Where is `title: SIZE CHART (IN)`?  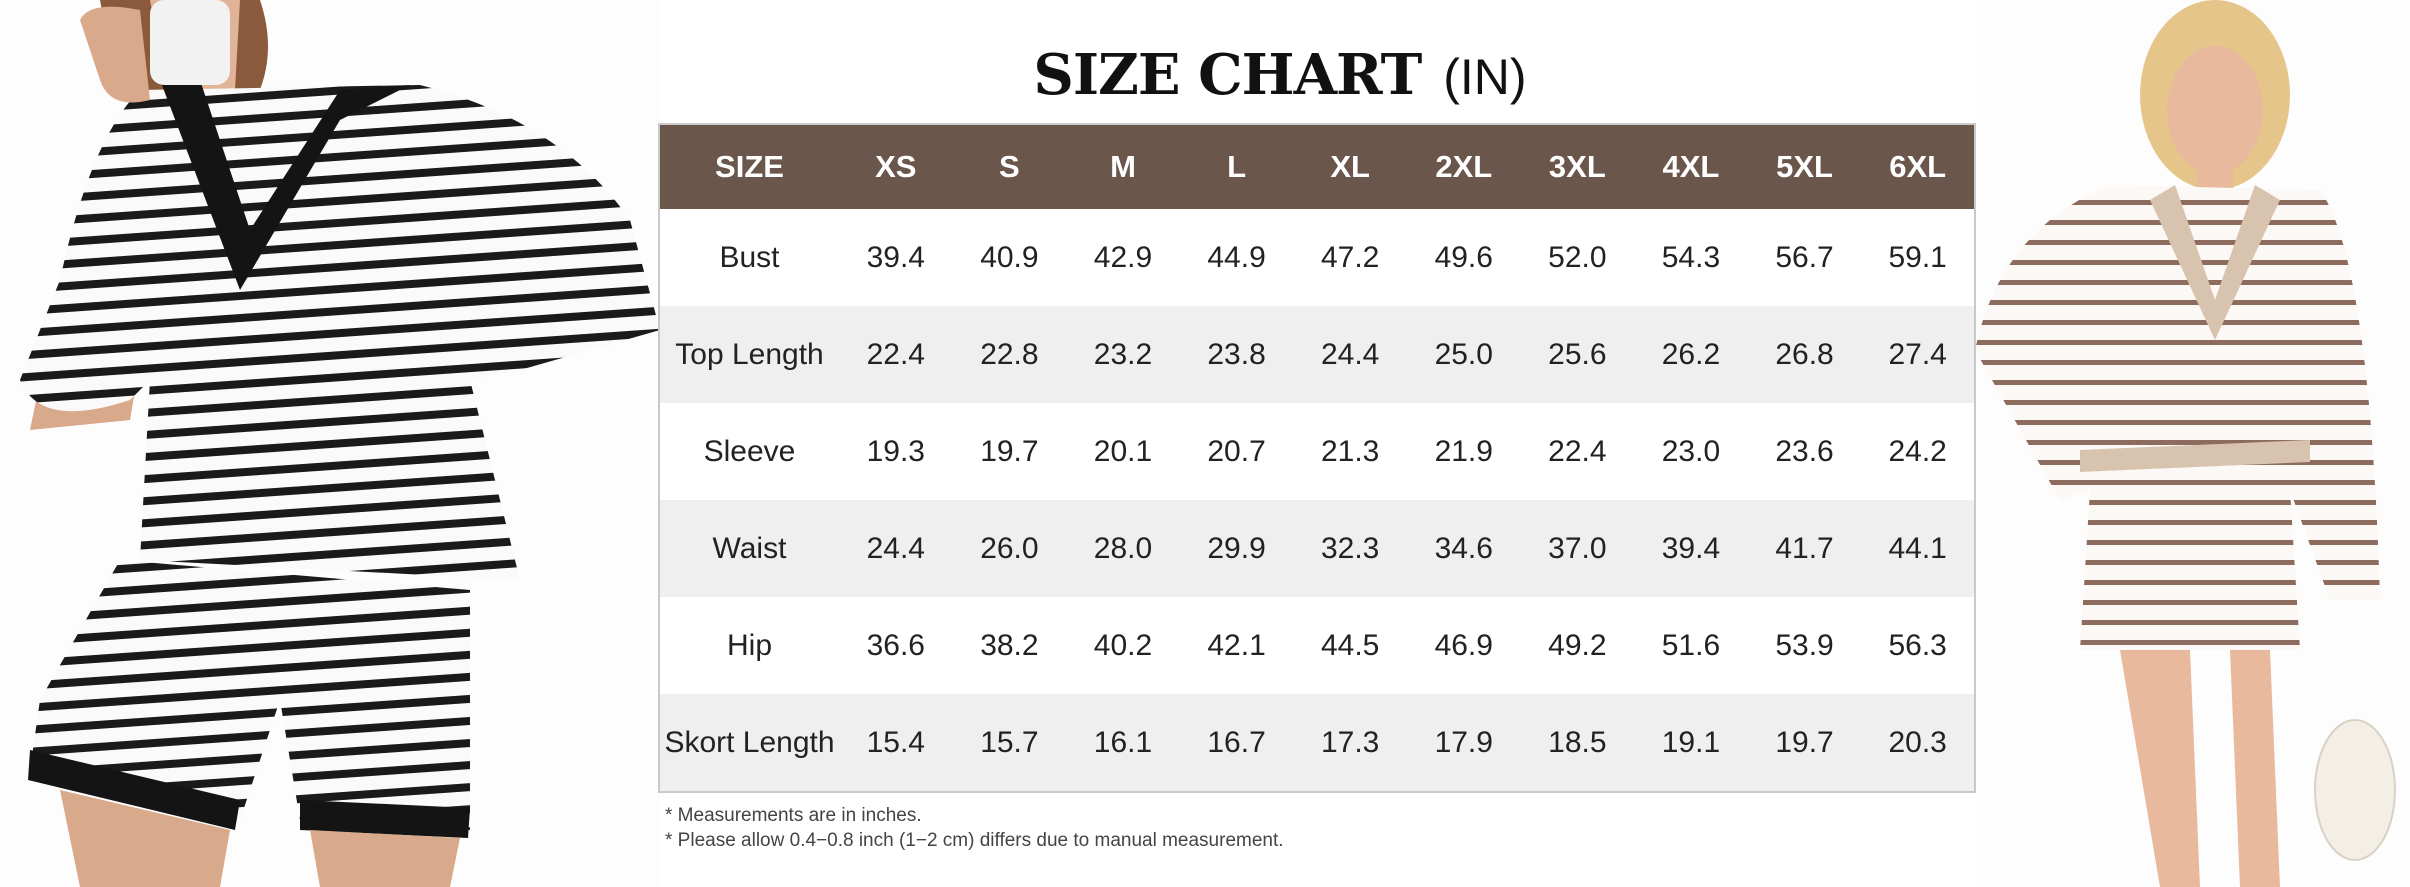 title: SIZE CHART (IN) is located at coordinates (1205, 75).